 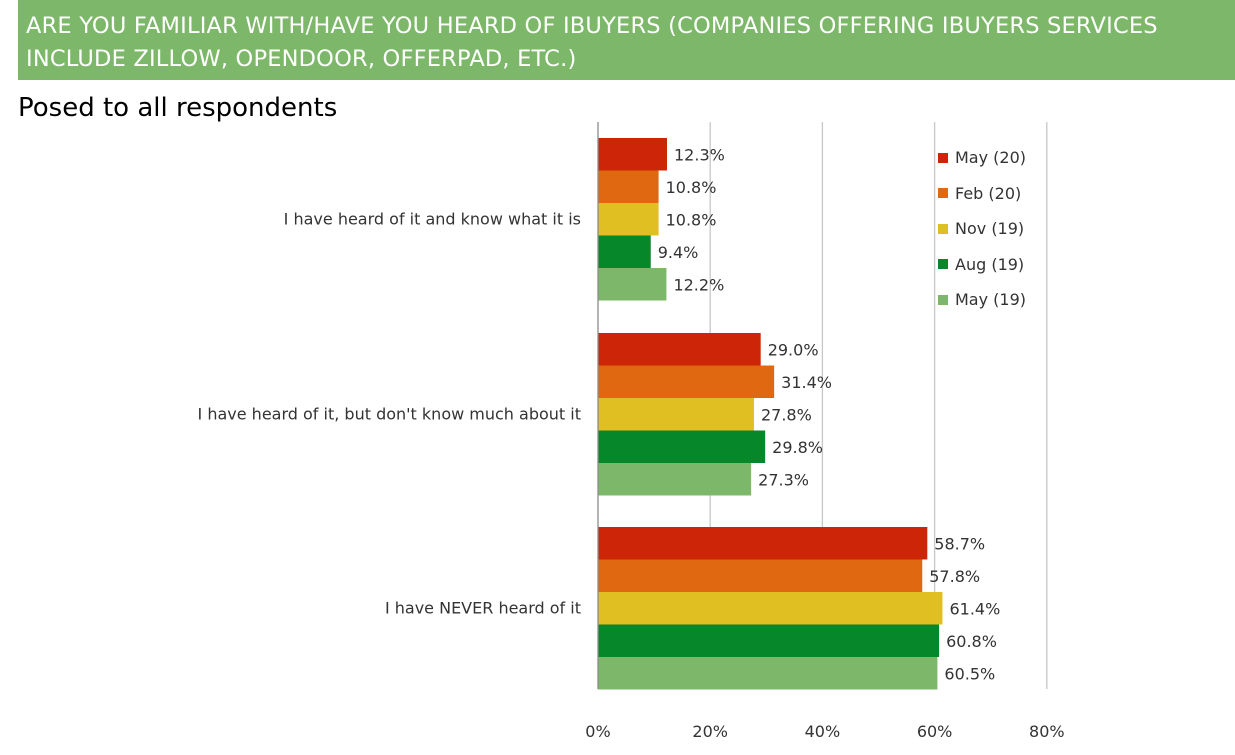 What do you see at coordinates (990, 229) in the screenshot?
I see `legend-label: Nov (19)` at bounding box center [990, 229].